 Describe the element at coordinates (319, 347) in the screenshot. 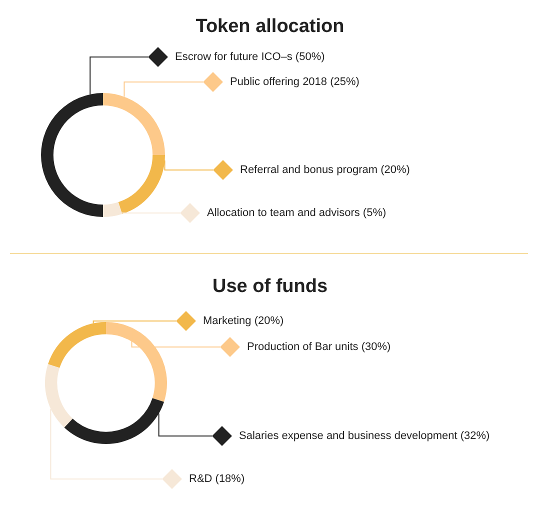

I see `legend-label: Production of Bar units (30%)` at that location.